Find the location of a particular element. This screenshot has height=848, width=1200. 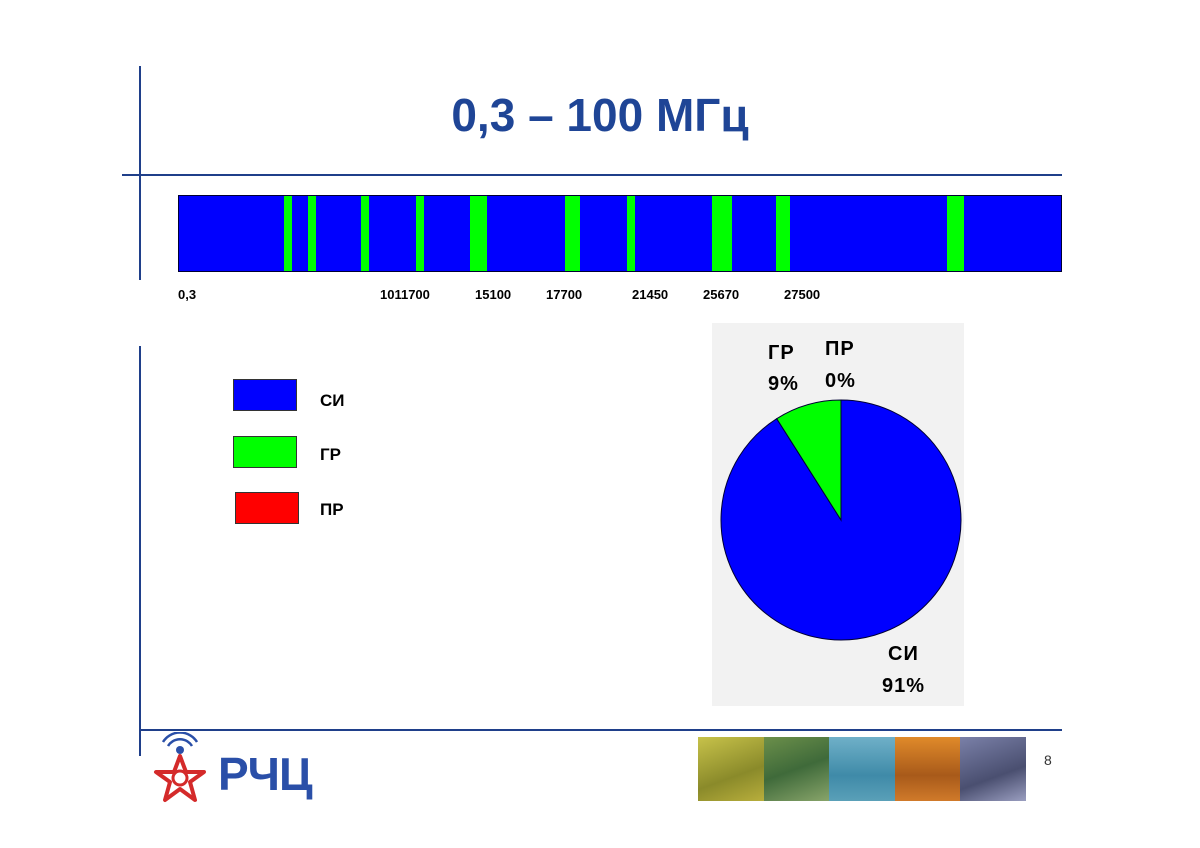

pie-chart-panel: ГР 9% ПР 0% СИ 91% is located at coordinates (838, 514).